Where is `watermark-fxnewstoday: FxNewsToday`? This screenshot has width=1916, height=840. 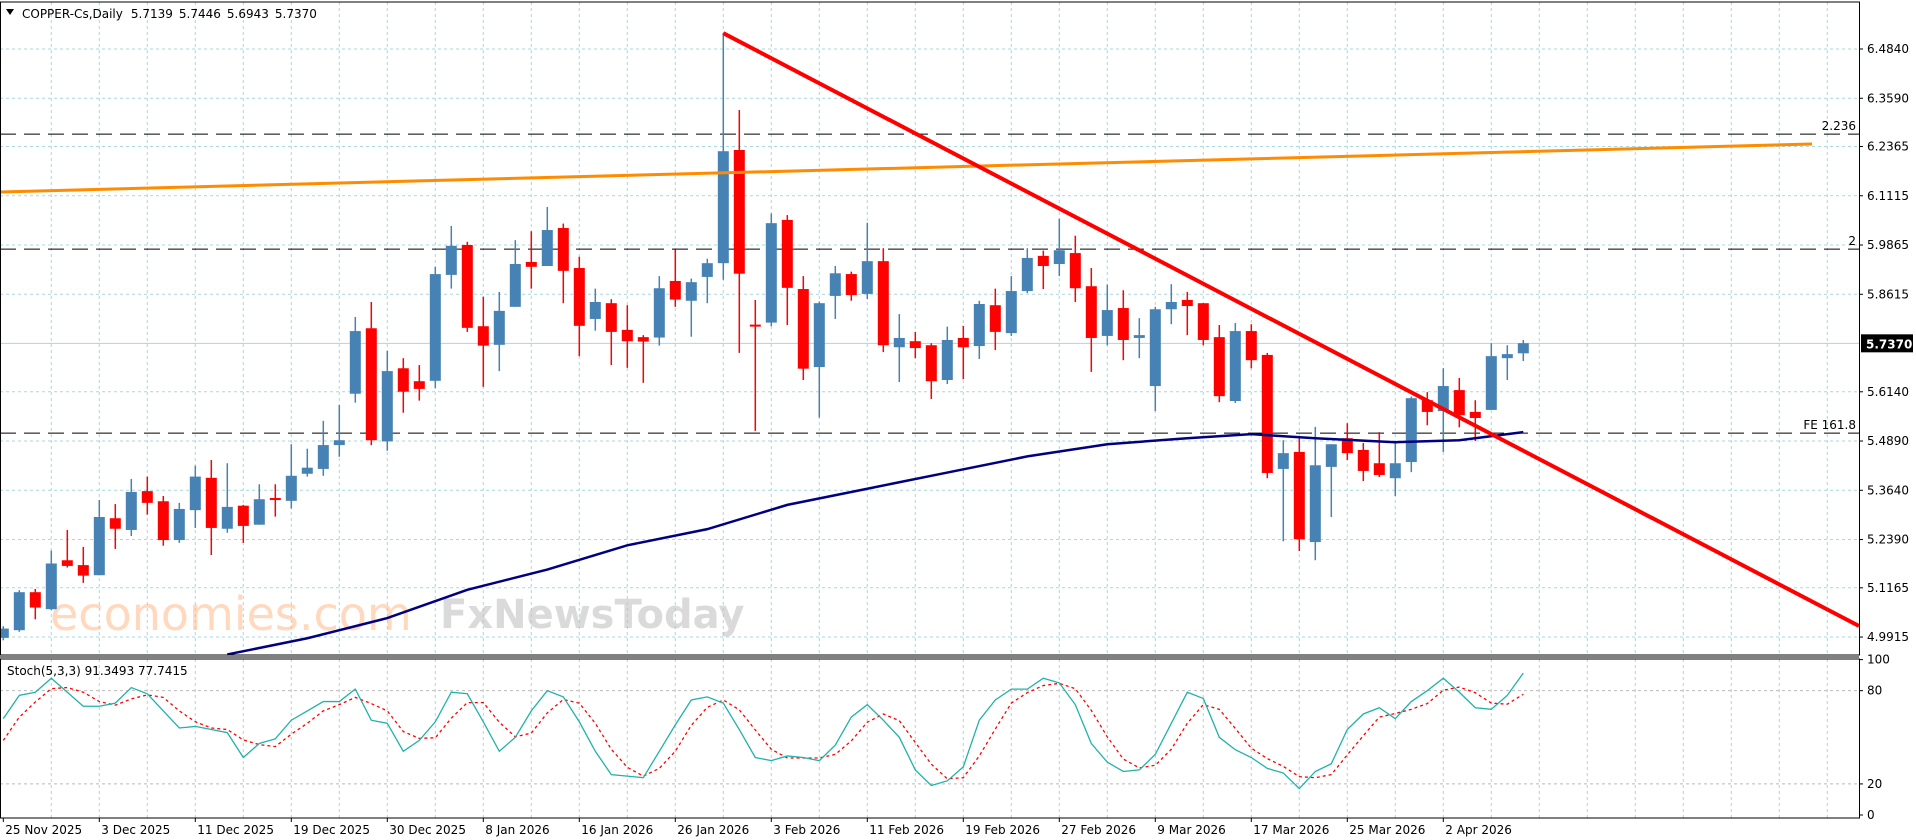 watermark-fxnewstoday: FxNewsToday is located at coordinates (592, 615).